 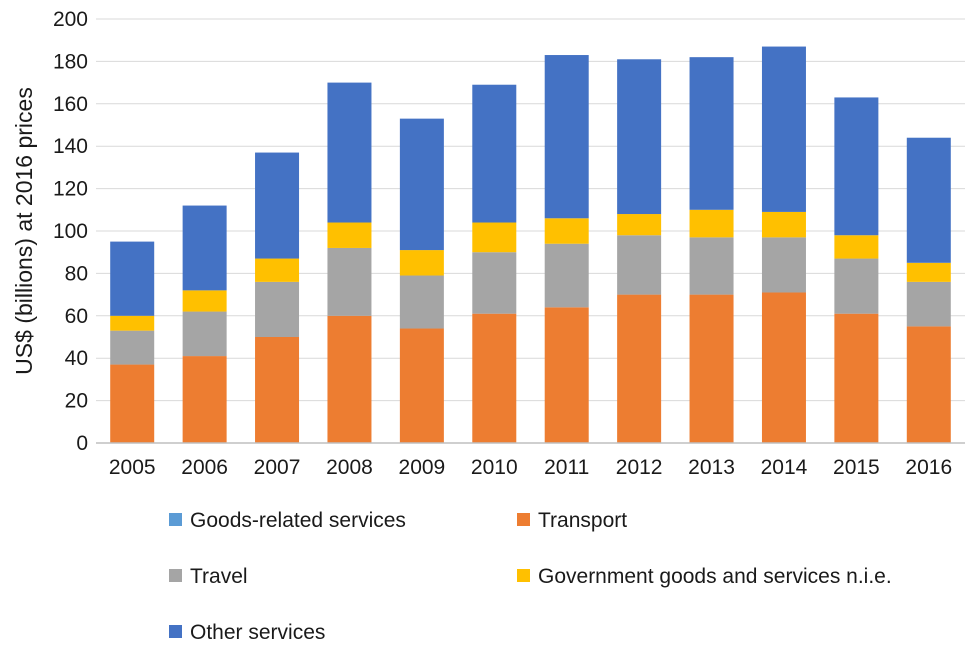 I want to click on legend-label: Travel, so click(x=219, y=576).